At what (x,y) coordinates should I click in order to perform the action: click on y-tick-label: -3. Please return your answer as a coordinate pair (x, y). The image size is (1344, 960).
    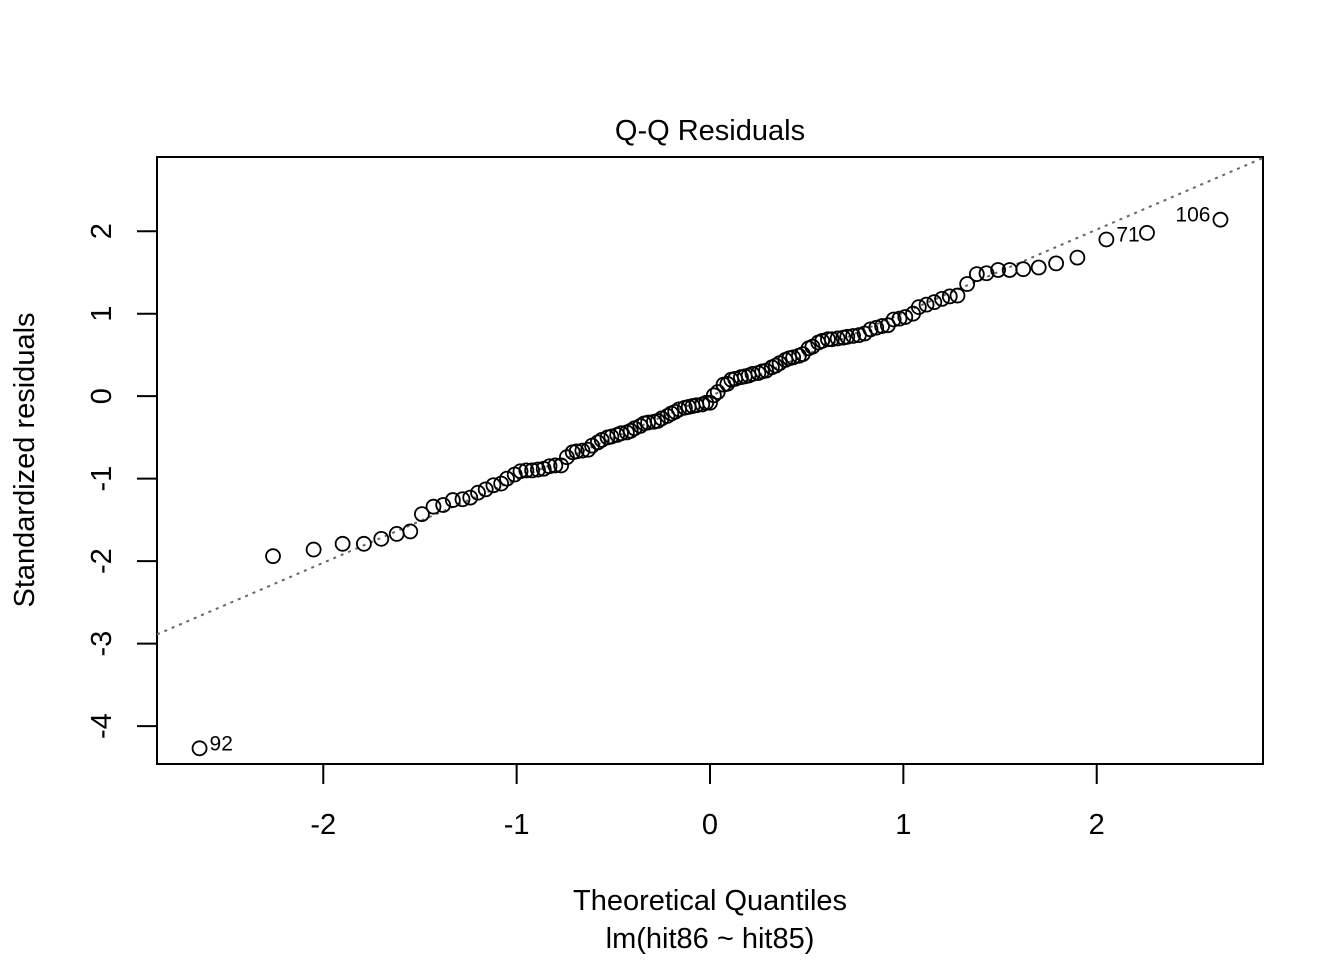
    Looking at the image, I should click on (102, 644).